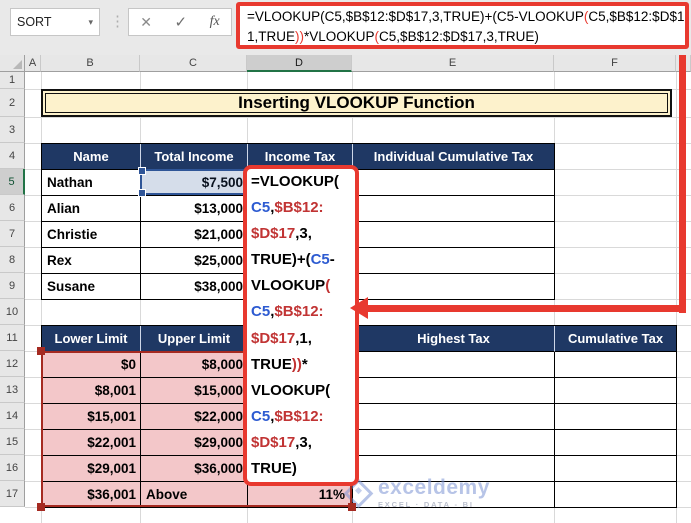 Image resolution: width=691 pixels, height=523 pixels. What do you see at coordinates (214, 21) in the screenshot?
I see `insert-function-icon: fx` at bounding box center [214, 21].